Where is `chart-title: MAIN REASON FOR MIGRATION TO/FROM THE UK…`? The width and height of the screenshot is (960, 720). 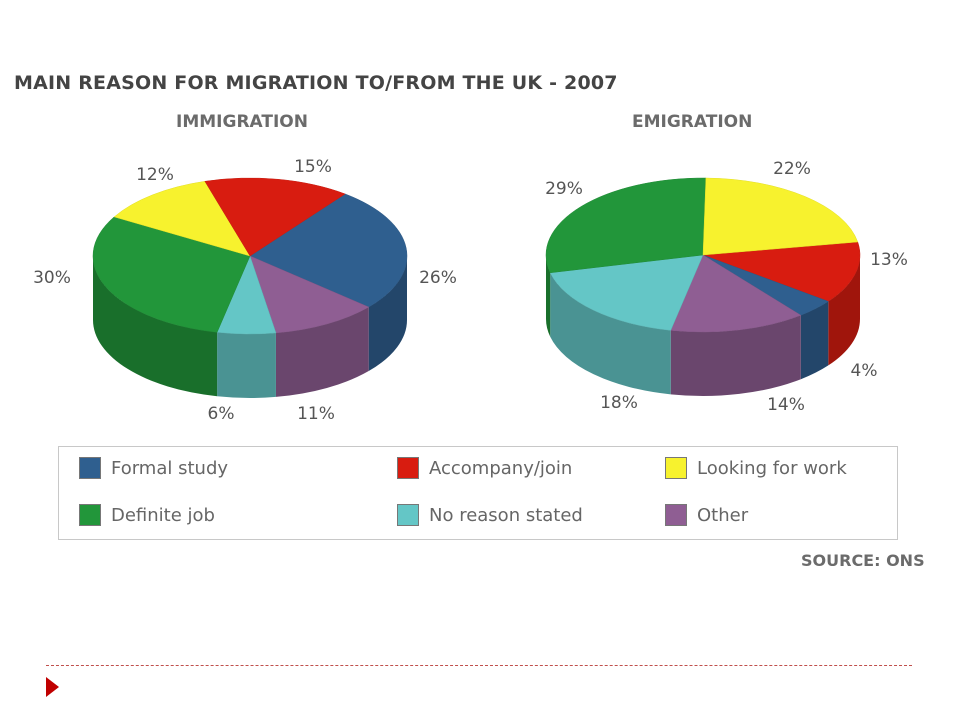
chart-title: MAIN REASON FOR MIGRATION TO/FROM THE UK… is located at coordinates (316, 83).